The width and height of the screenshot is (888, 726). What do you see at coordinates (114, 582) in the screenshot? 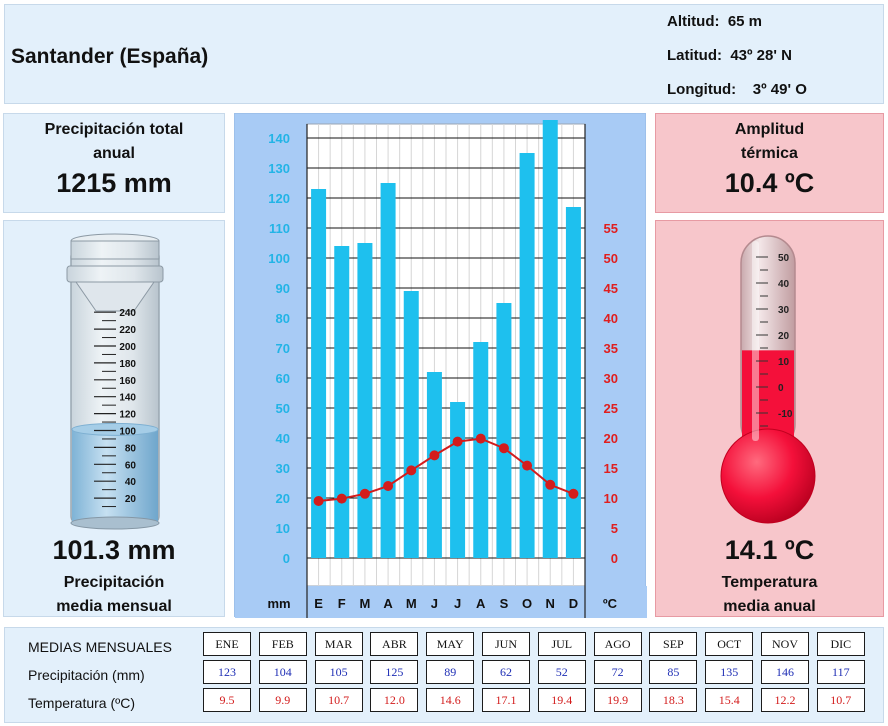
I see `precip-mean-label-1: Precipitación` at bounding box center [114, 582].